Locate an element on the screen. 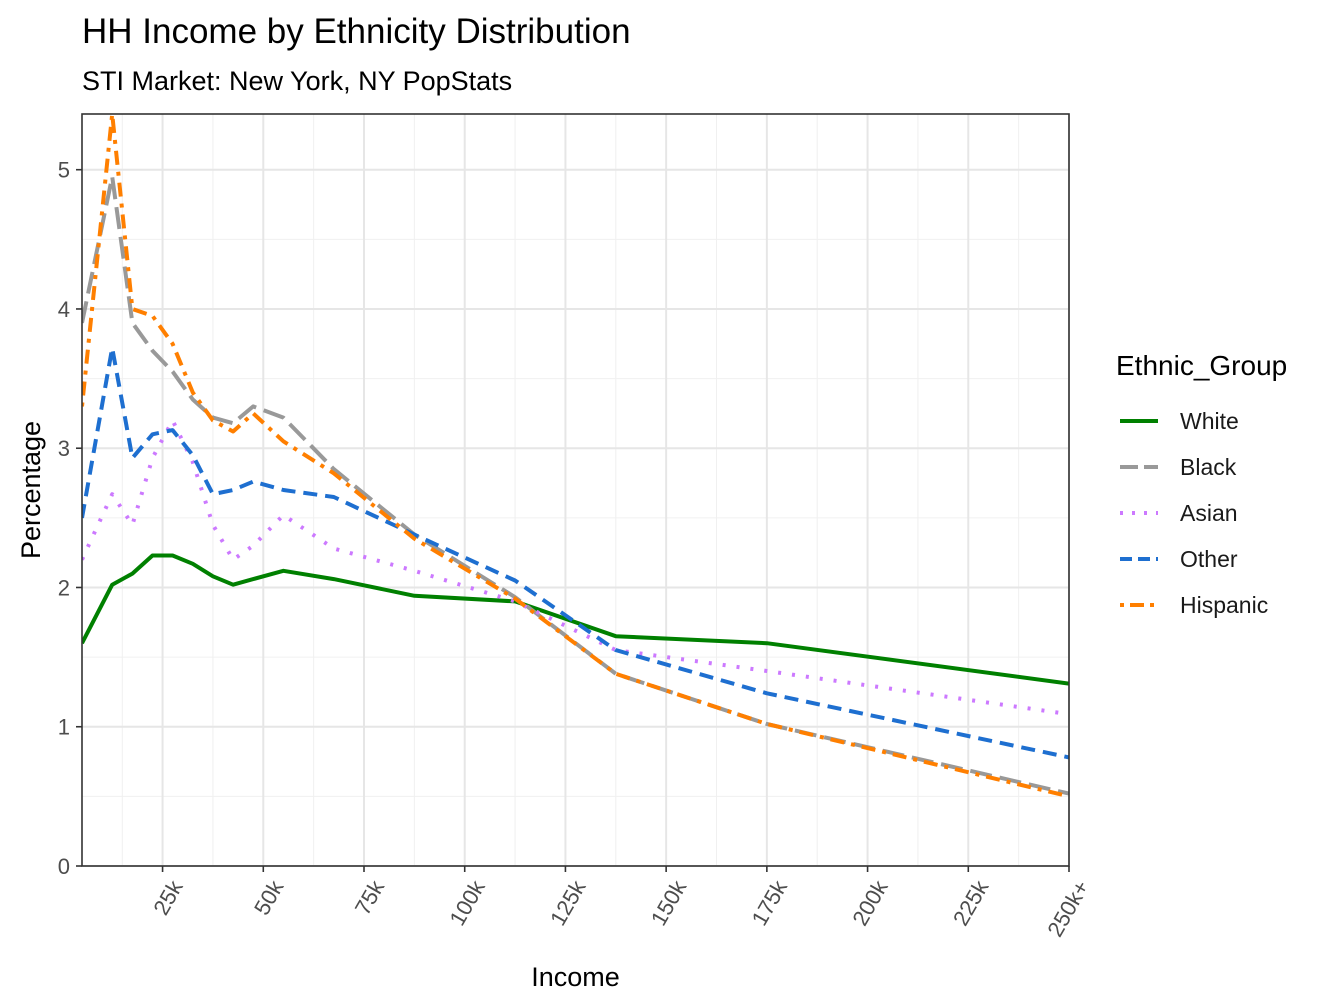 This screenshot has width=1344, height=1008. x-axis-label: Income is located at coordinates (575, 977).